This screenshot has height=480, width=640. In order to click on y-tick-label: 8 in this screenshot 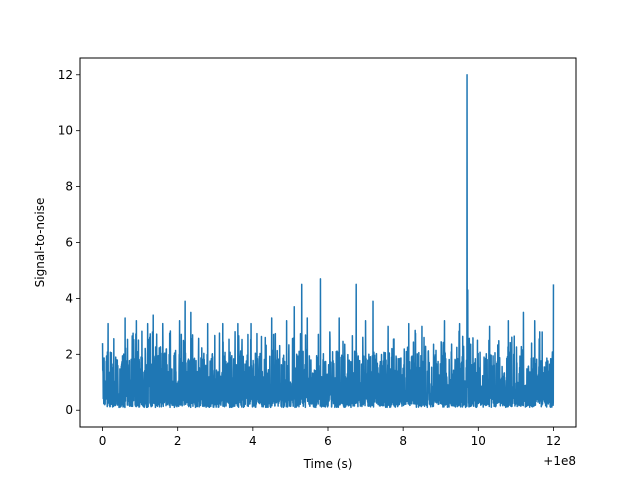, I will do `click(69, 187)`.